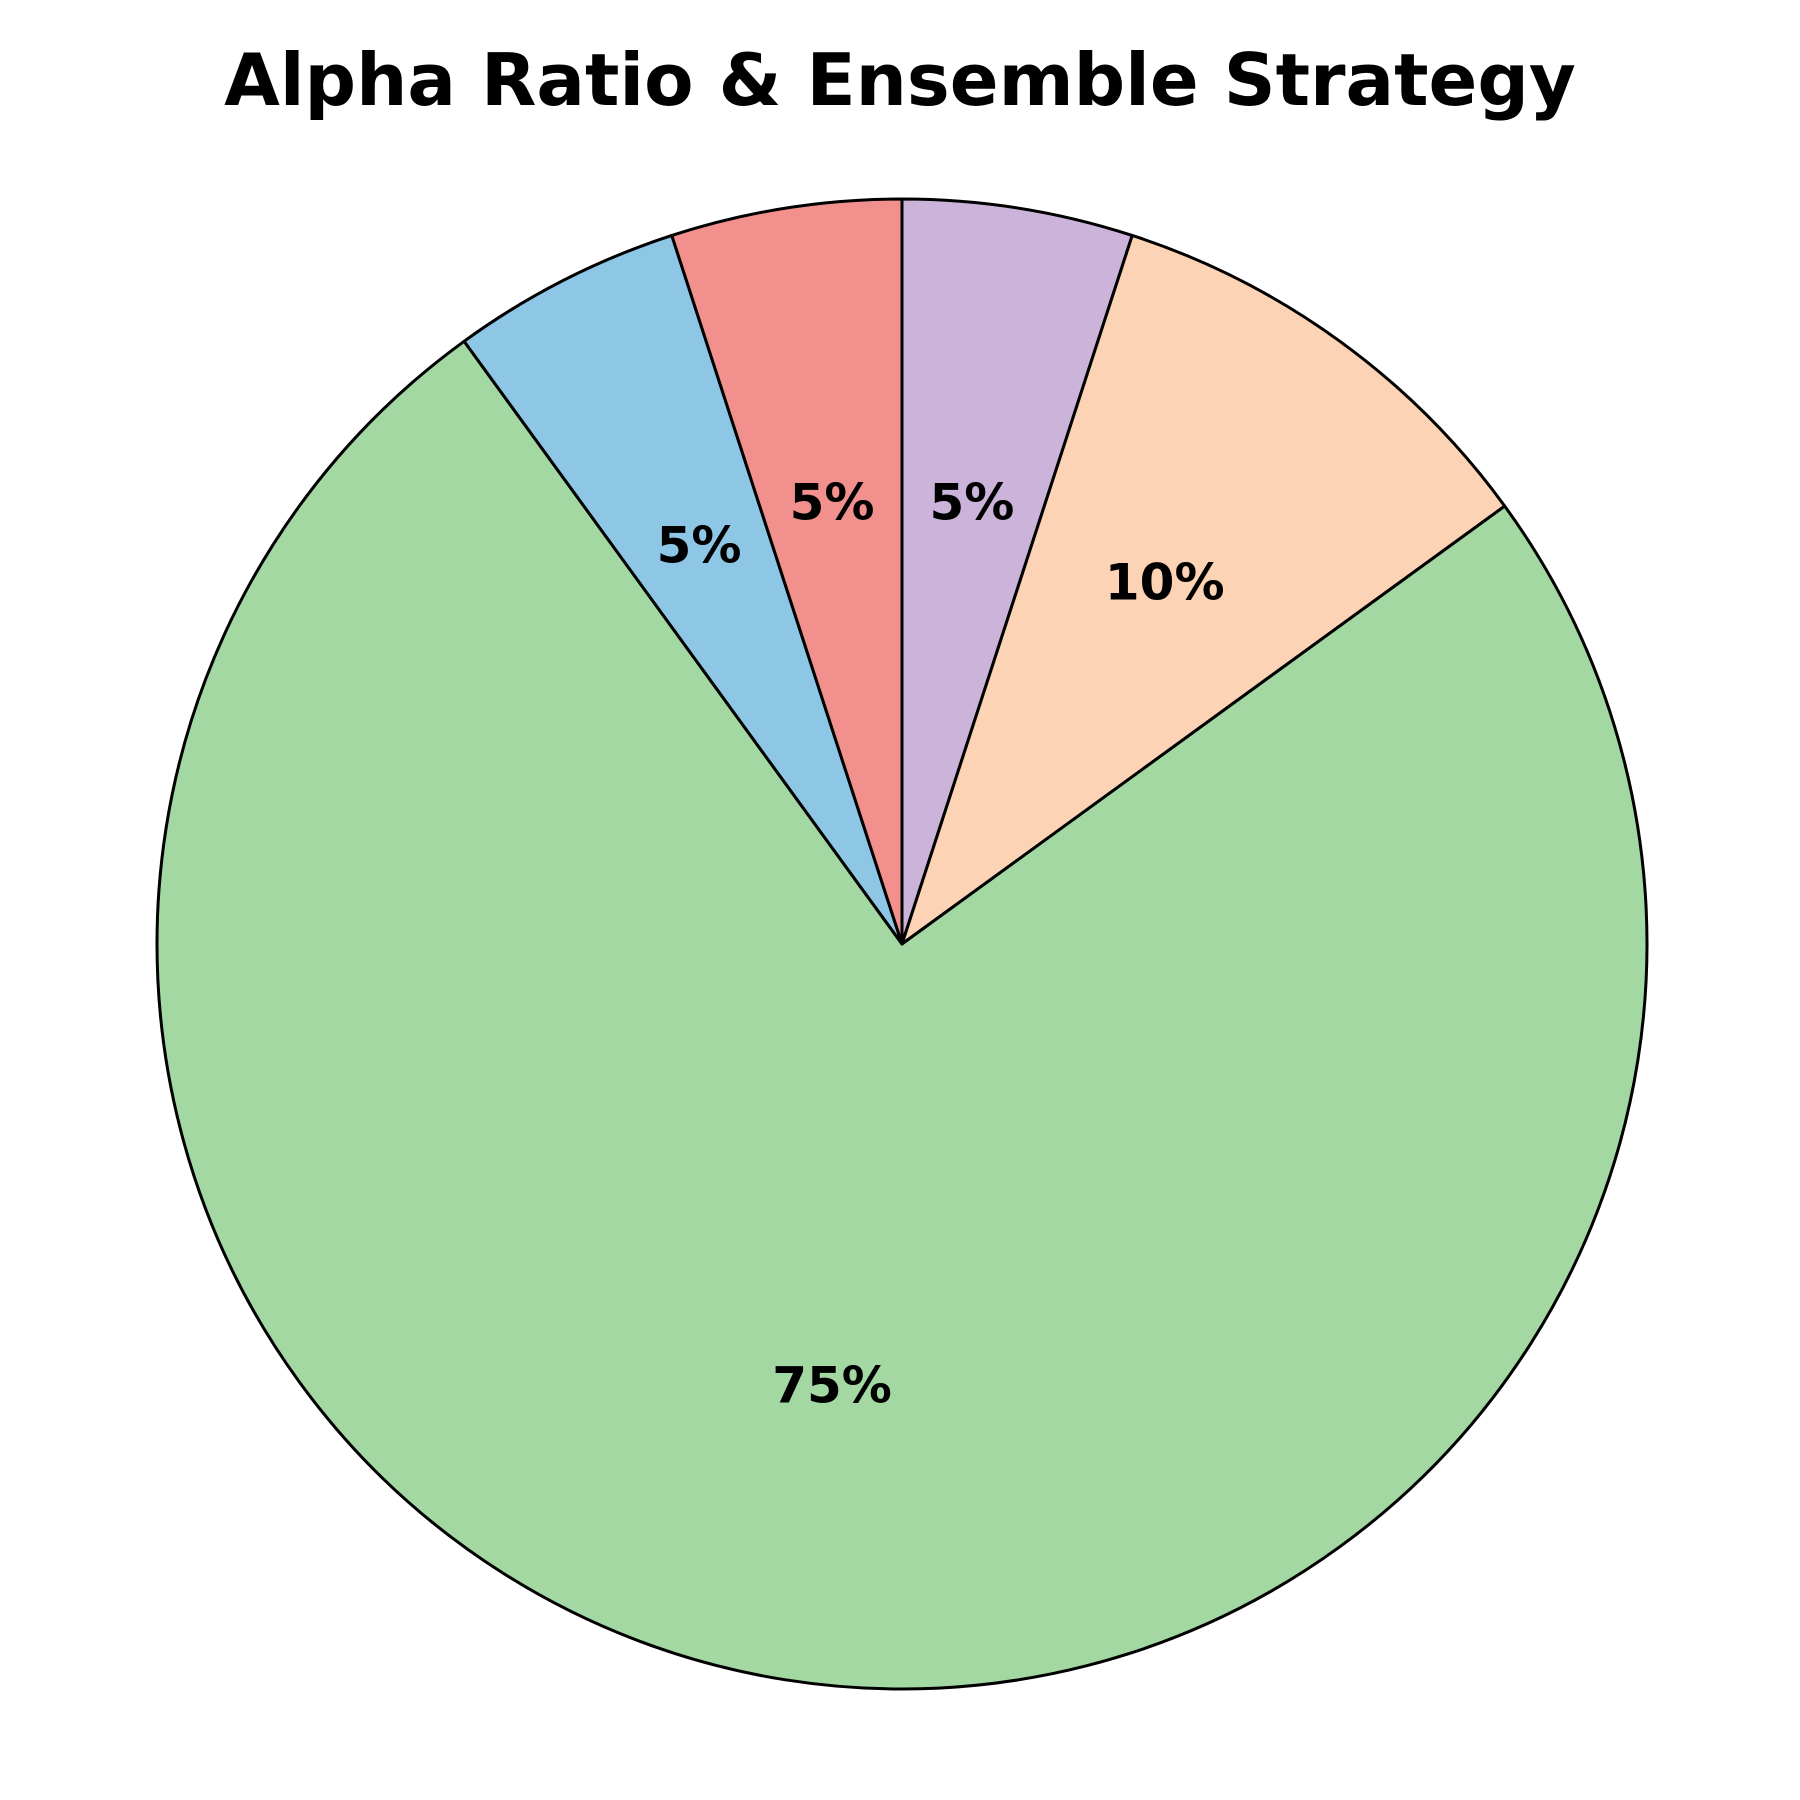 This screenshot has height=1800, width=1800. I want to click on chart-title: Alpha Ratio & Ensemble Strategy, so click(900, 80).